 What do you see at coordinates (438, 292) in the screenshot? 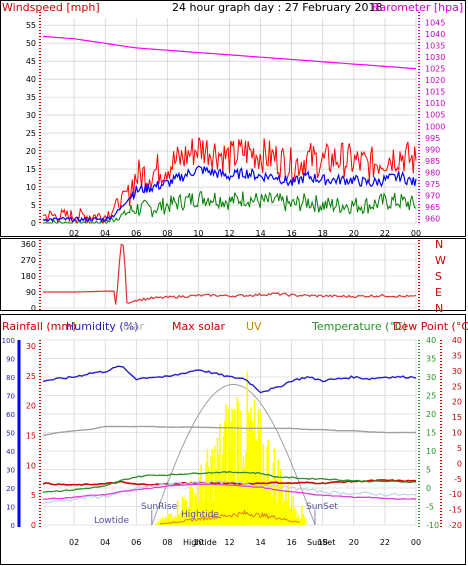
I see `direction-compass-label: E` at bounding box center [438, 292].